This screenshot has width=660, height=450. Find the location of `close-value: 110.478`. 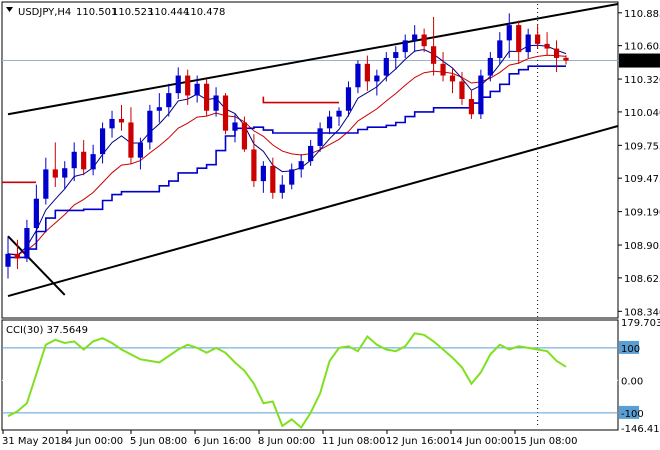

close-value: 110.478 is located at coordinates (204, 12).